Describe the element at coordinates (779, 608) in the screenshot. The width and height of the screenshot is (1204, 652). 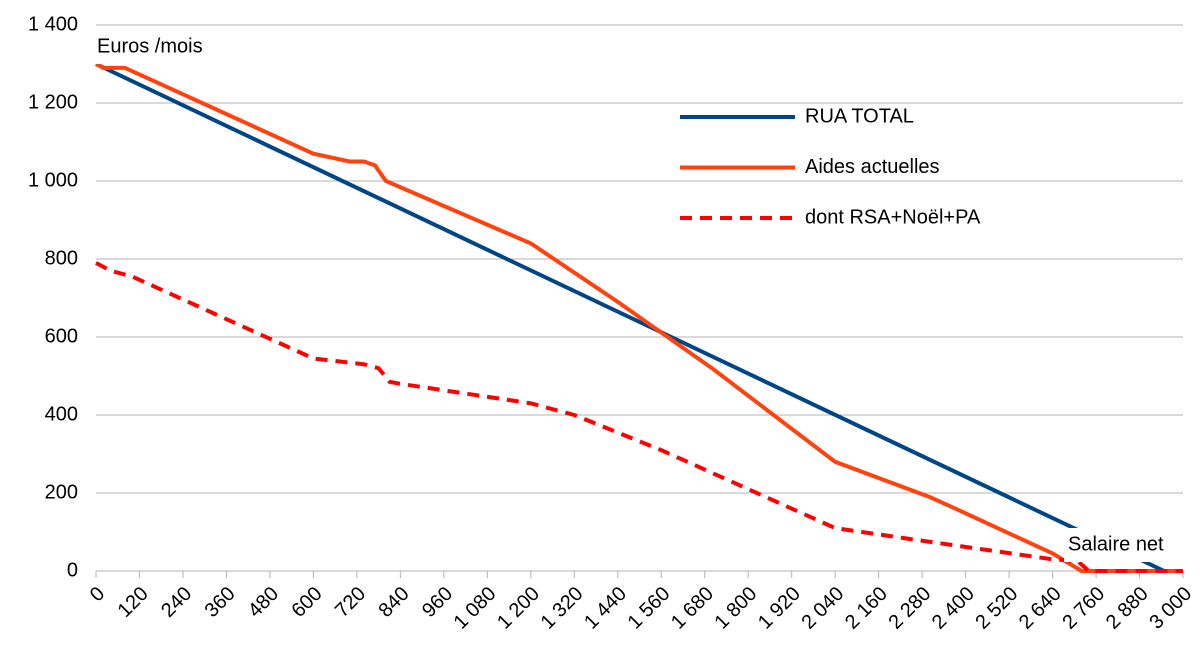
I see `x-tick-label: 1 920` at that location.